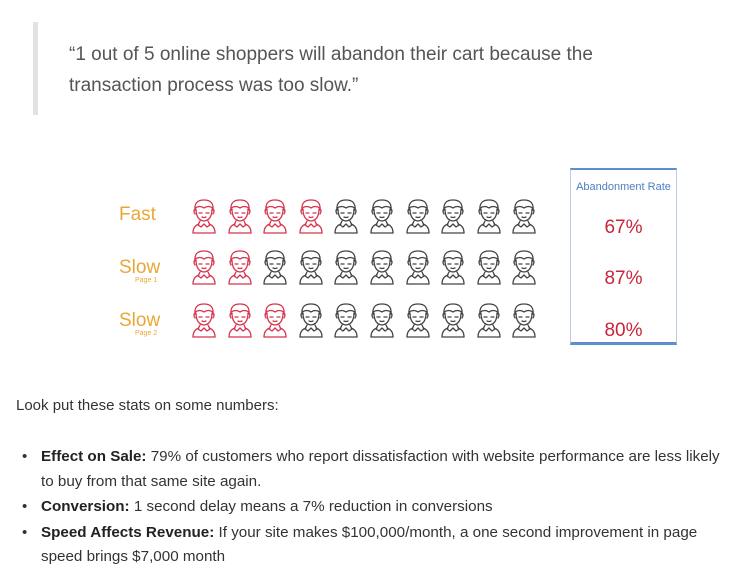  What do you see at coordinates (146, 333) in the screenshot?
I see `row-sublabel: Page 2` at bounding box center [146, 333].